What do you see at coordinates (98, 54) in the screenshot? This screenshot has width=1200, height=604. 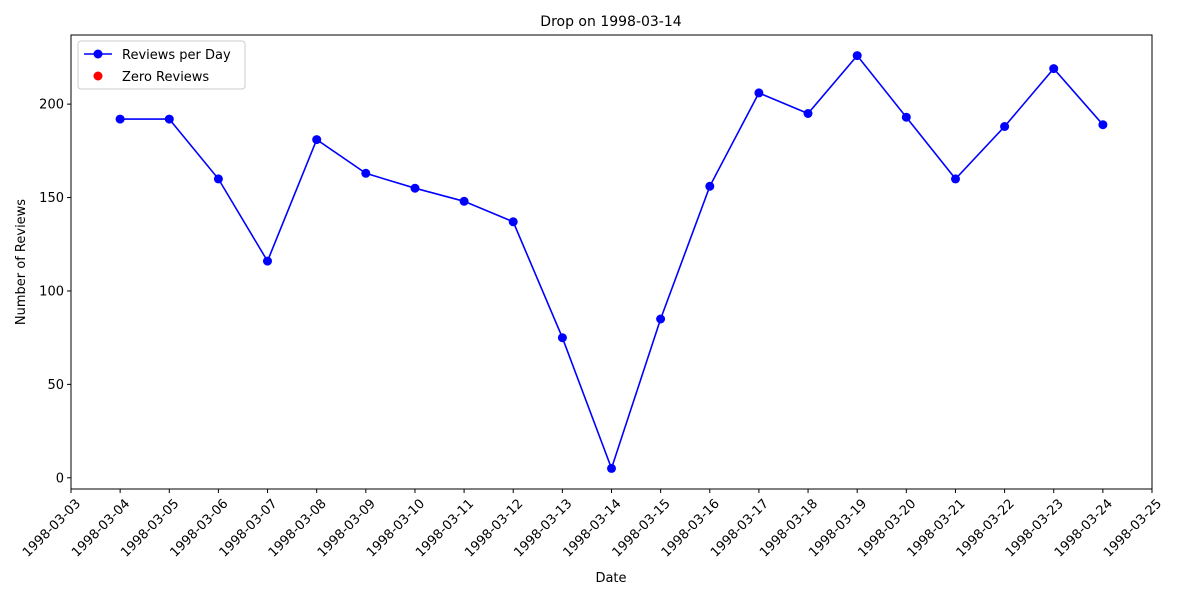 I see `legend-marker-reviews-per-day` at bounding box center [98, 54].